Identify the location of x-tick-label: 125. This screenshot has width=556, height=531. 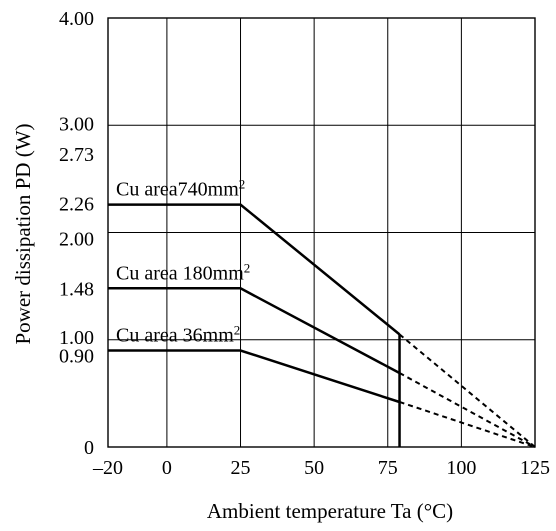
(535, 468).